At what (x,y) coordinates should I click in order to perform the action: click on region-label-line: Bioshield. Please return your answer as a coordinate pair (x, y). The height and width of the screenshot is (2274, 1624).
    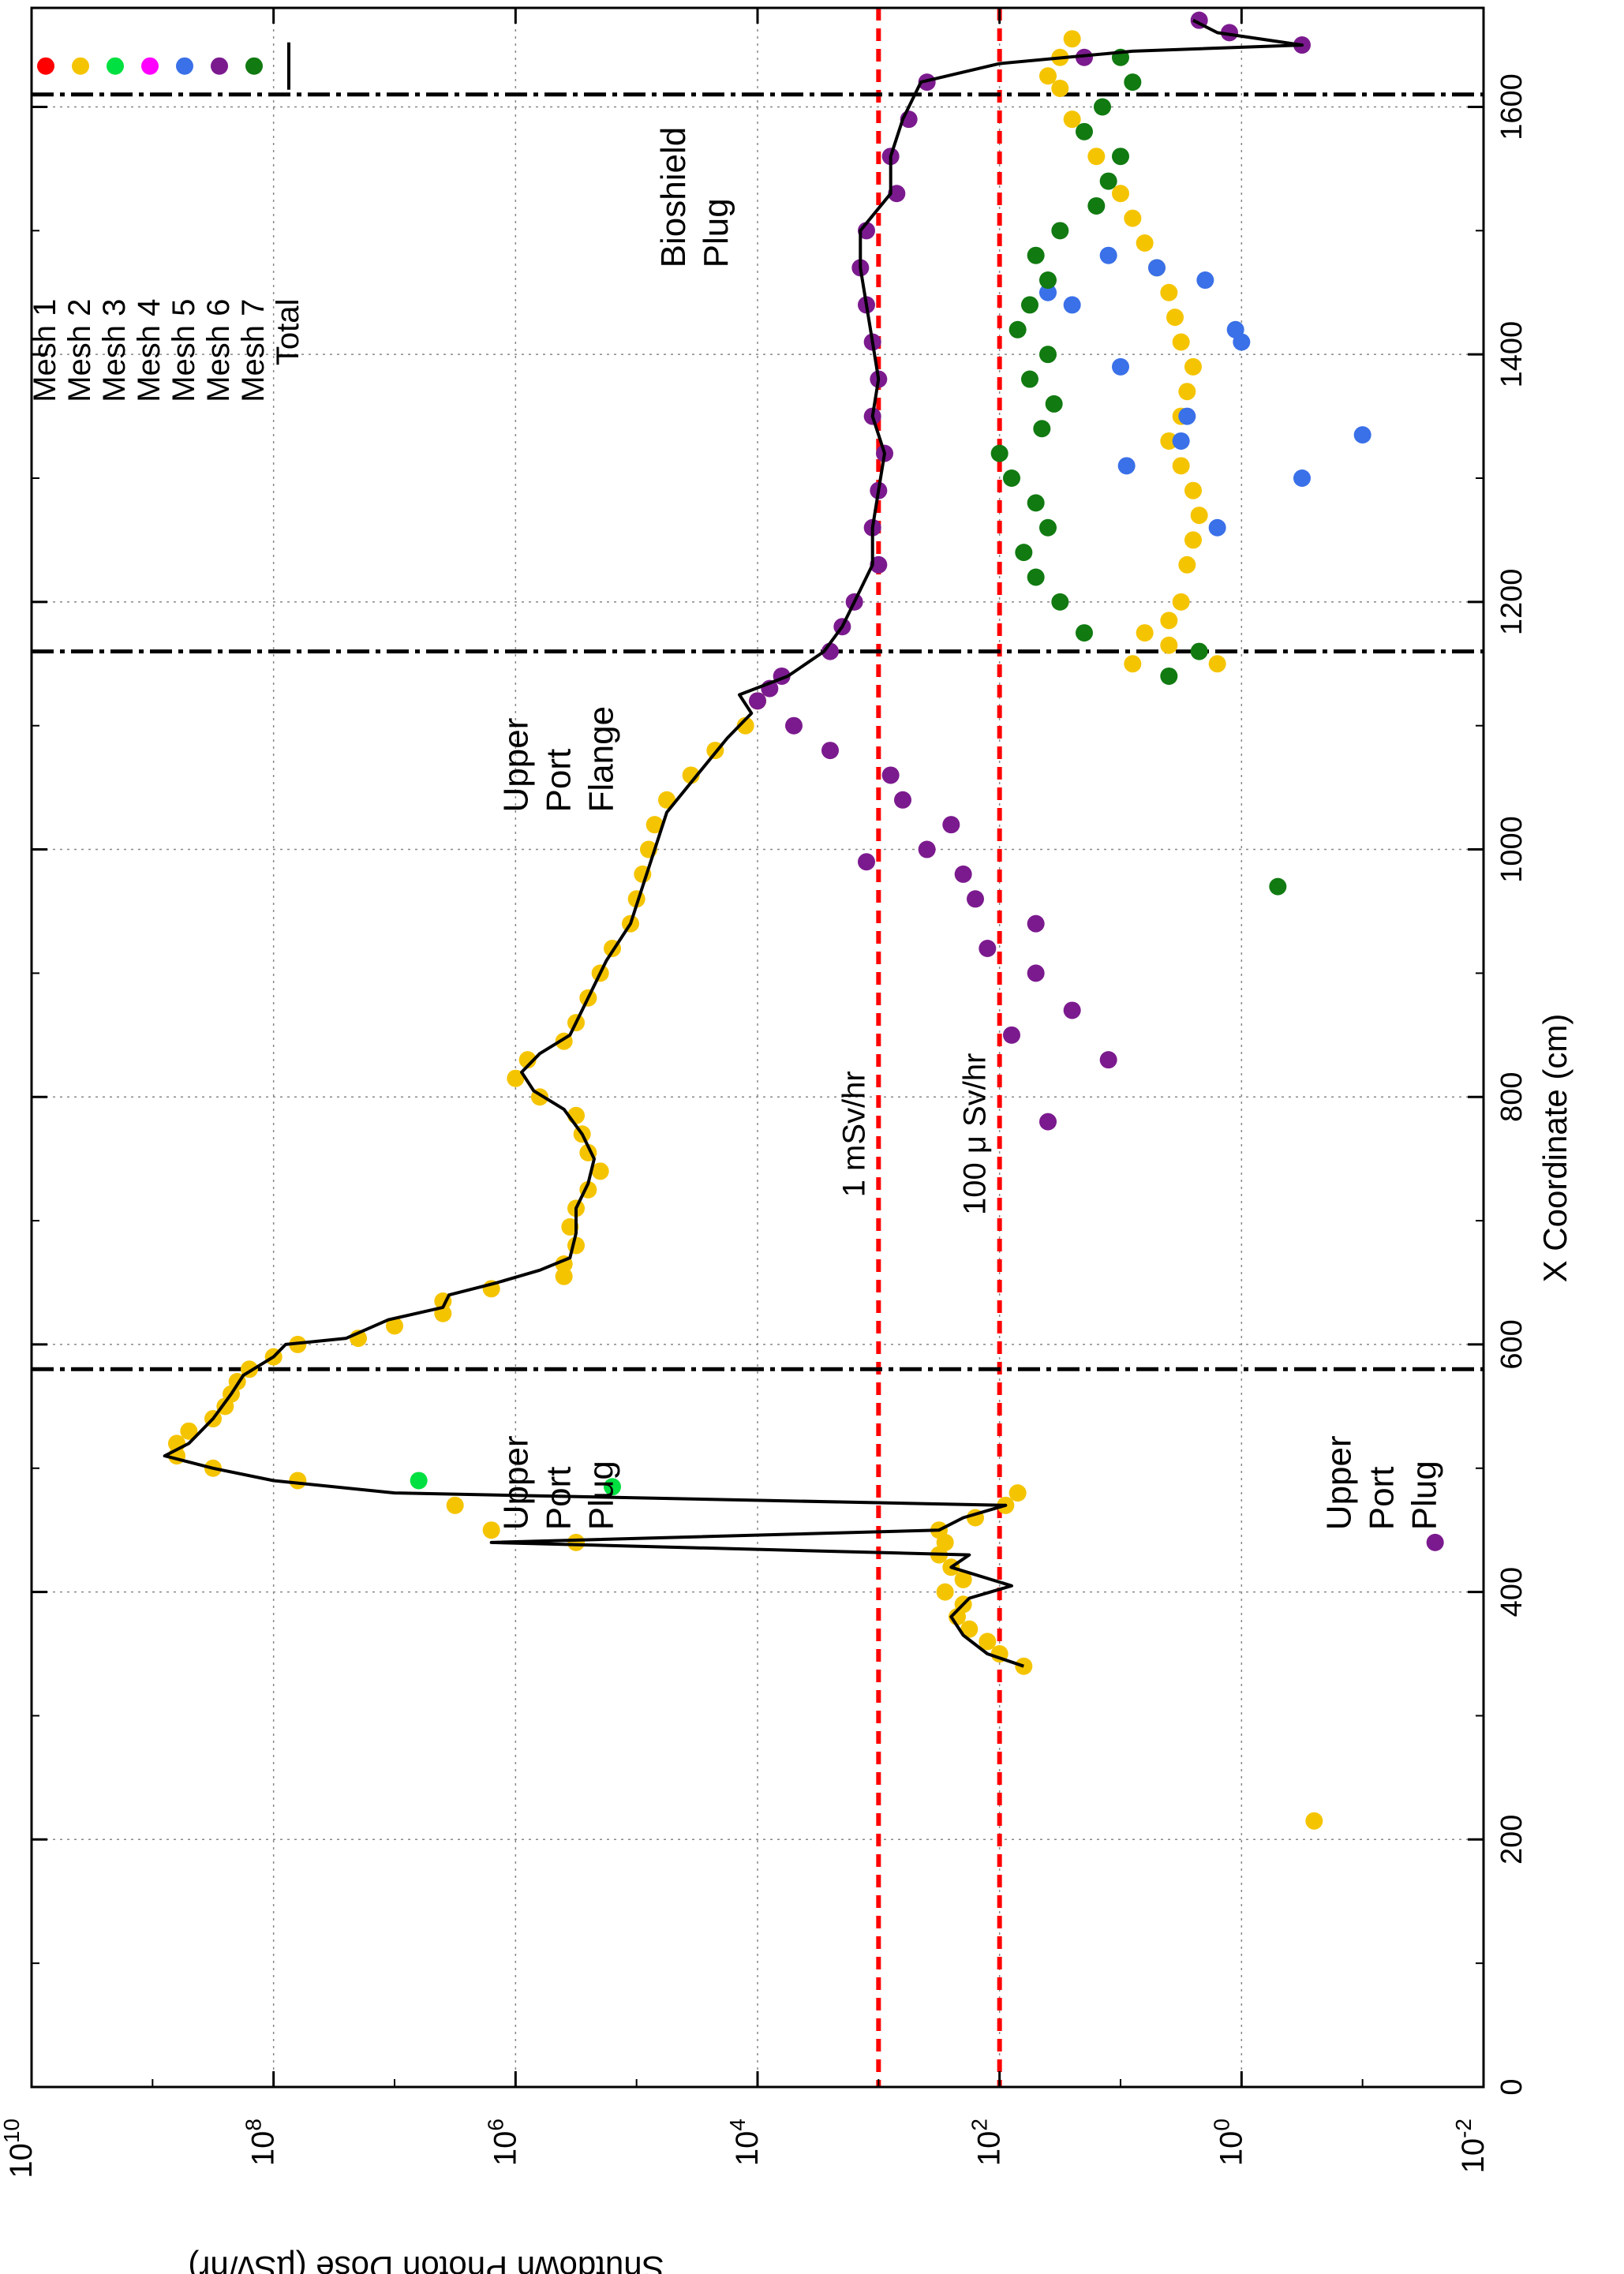
    Looking at the image, I should click on (673, 197).